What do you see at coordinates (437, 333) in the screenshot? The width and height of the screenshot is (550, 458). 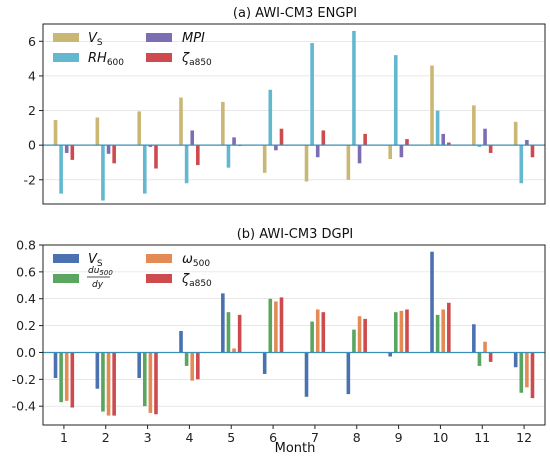 I see `bar-b-s1-m10` at bounding box center [437, 333].